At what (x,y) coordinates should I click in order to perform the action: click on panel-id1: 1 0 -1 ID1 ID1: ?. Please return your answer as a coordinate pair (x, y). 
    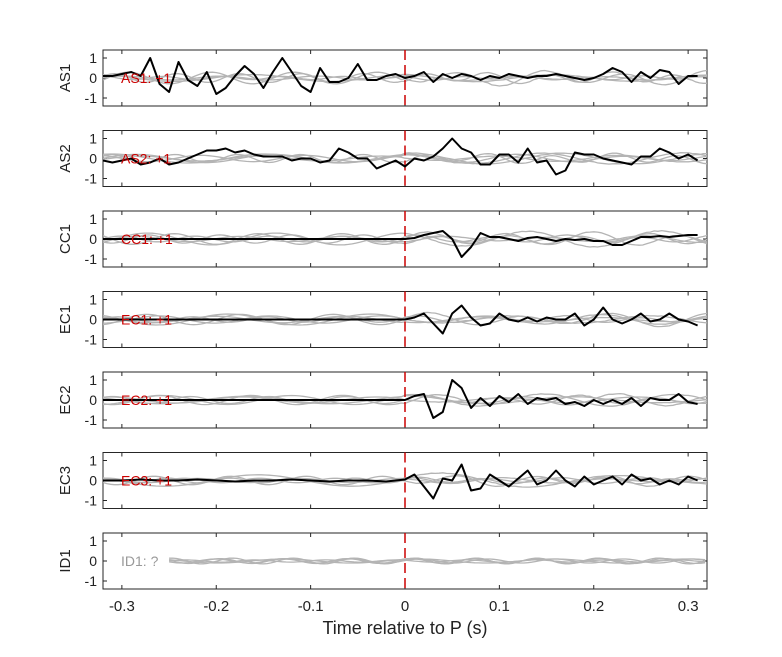
    Looking at the image, I should click on (382, 561).